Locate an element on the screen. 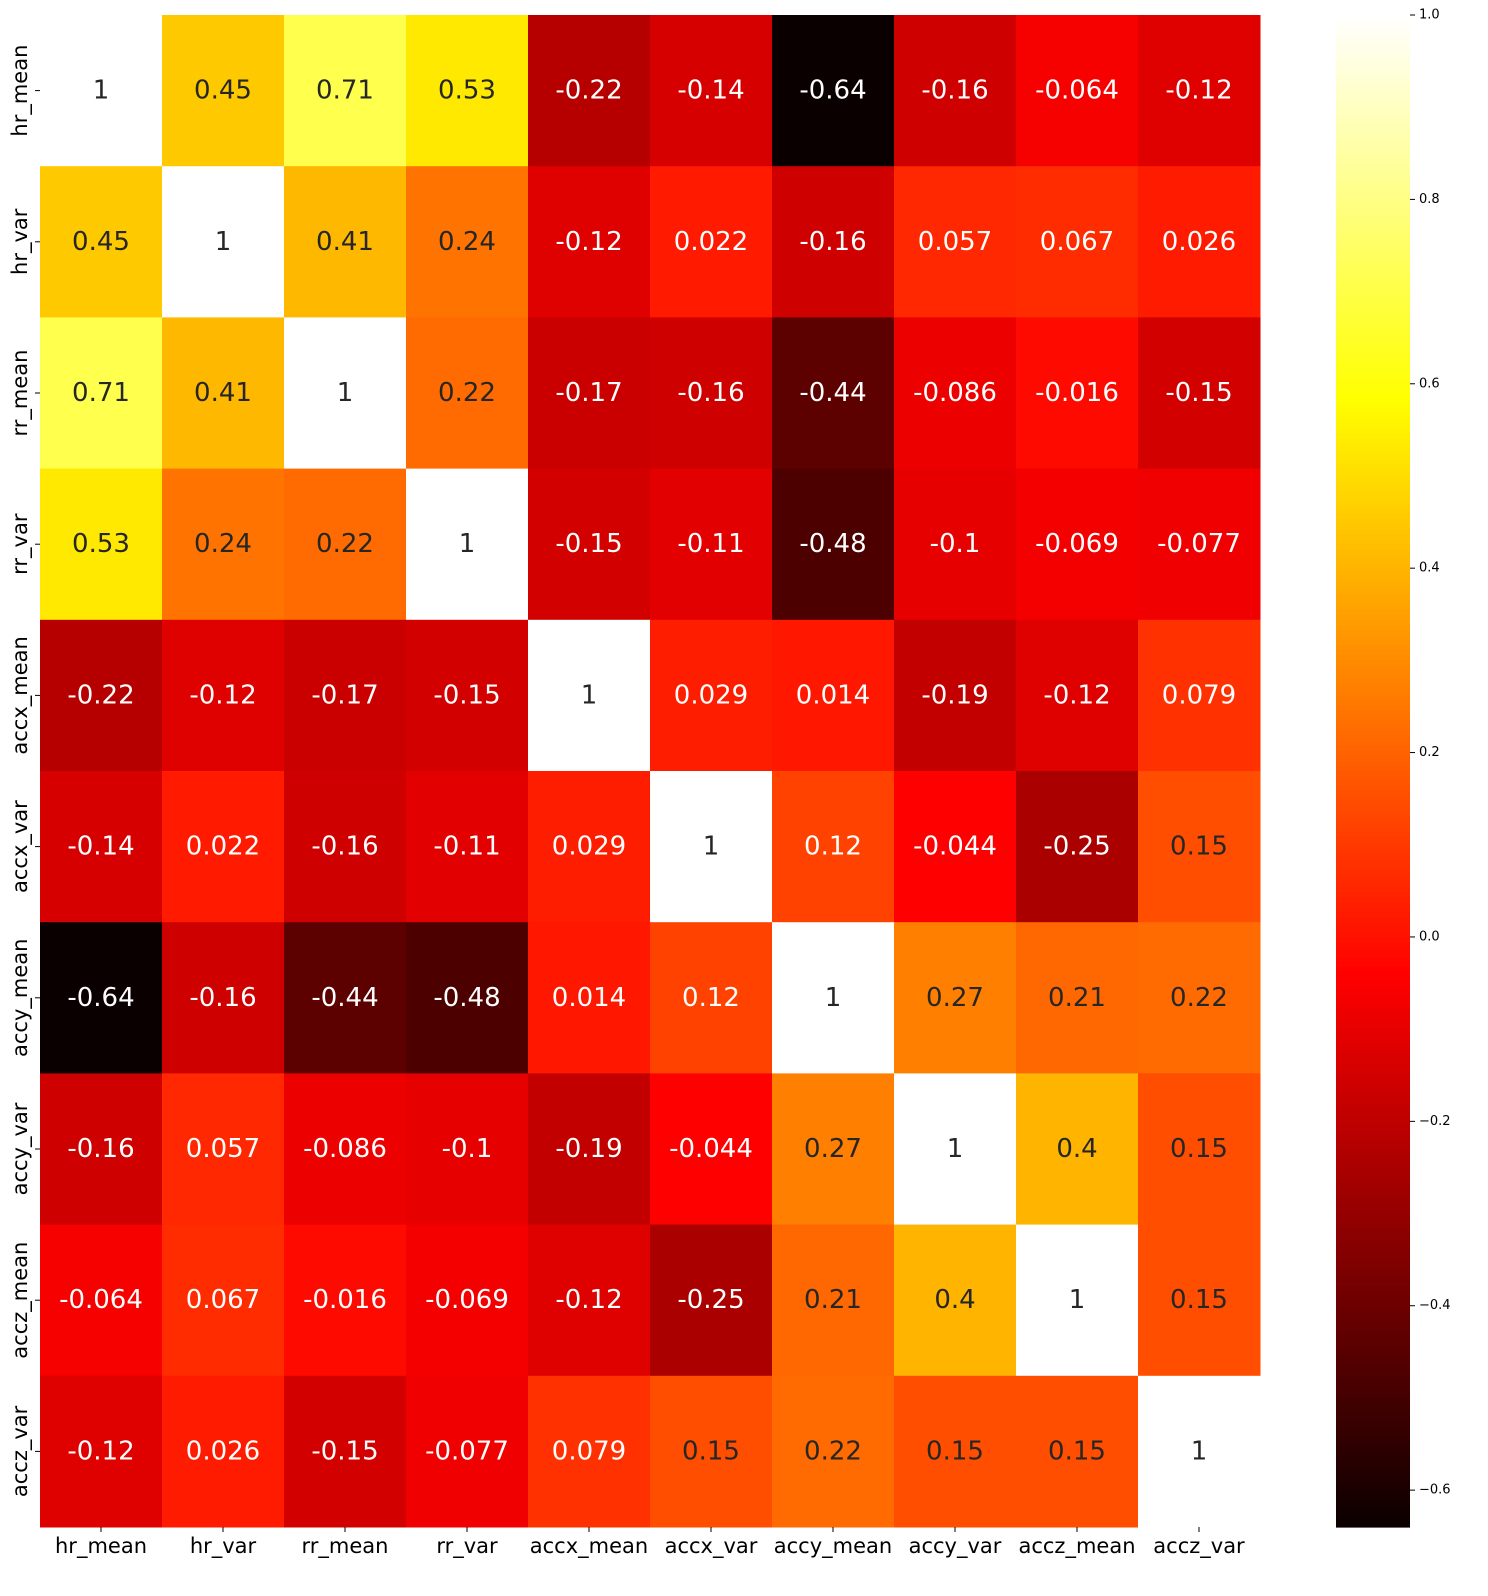 The height and width of the screenshot is (1596, 1488). y-tick-label: accz_mean is located at coordinates (20, 1300).